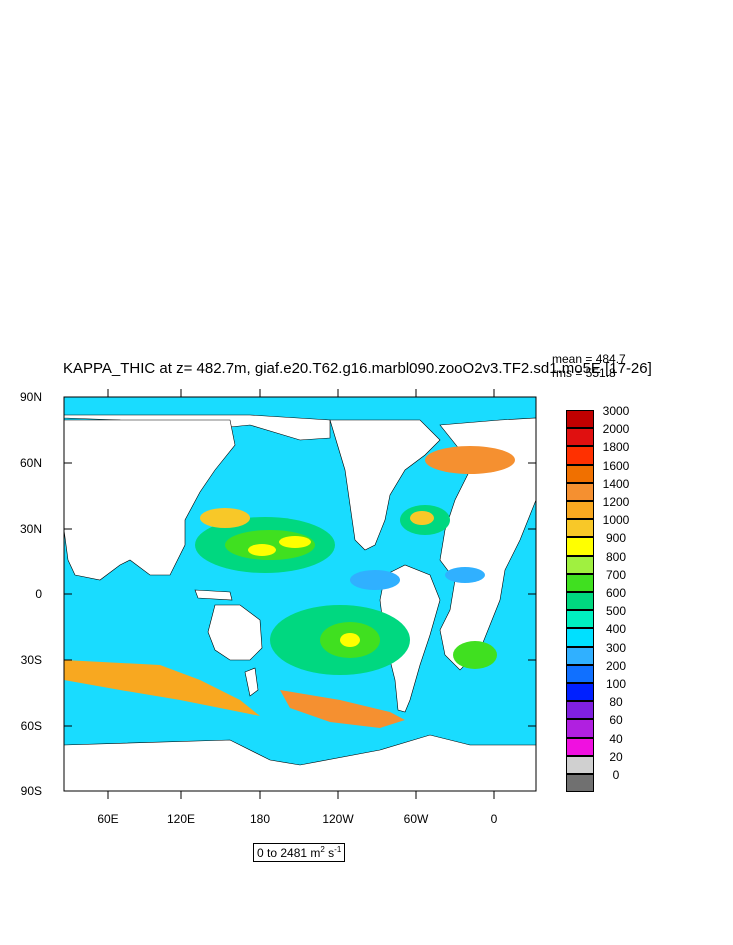  I want to click on australia-land, so click(235, 632).